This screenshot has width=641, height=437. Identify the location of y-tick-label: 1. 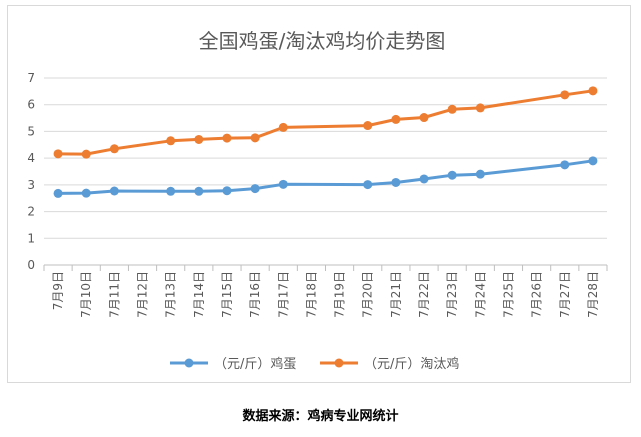
(31, 238).